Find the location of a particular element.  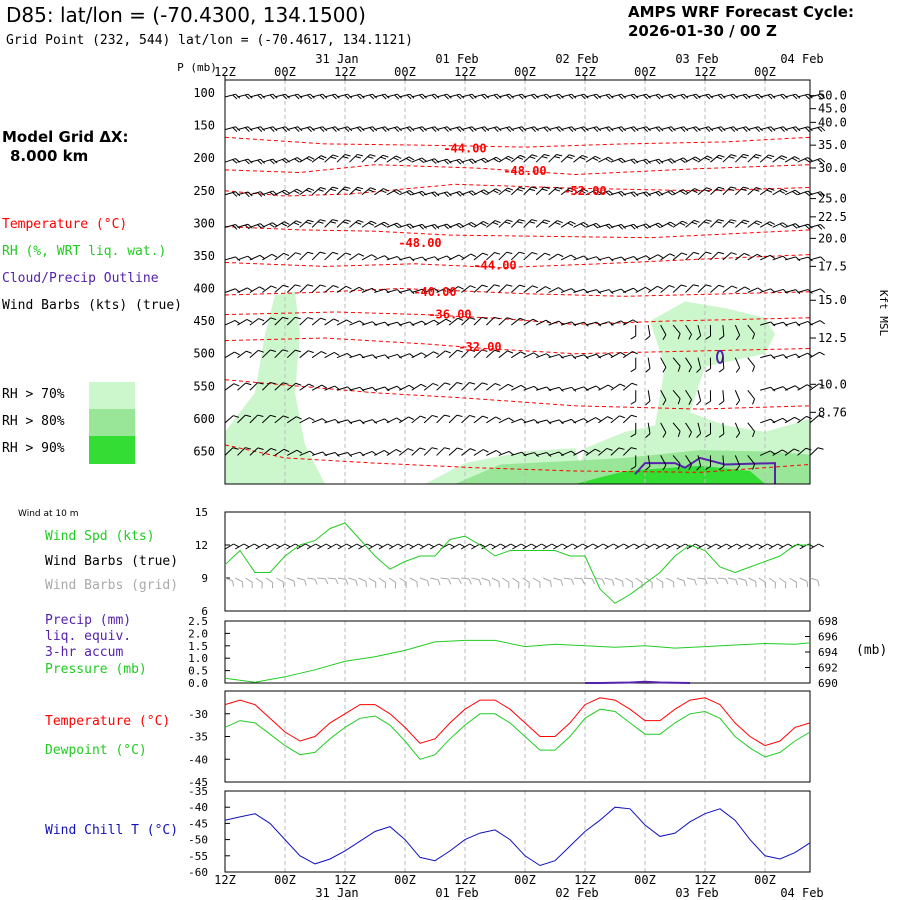

pressure-panel-ytick-label: 0.5 is located at coordinates (198, 671).